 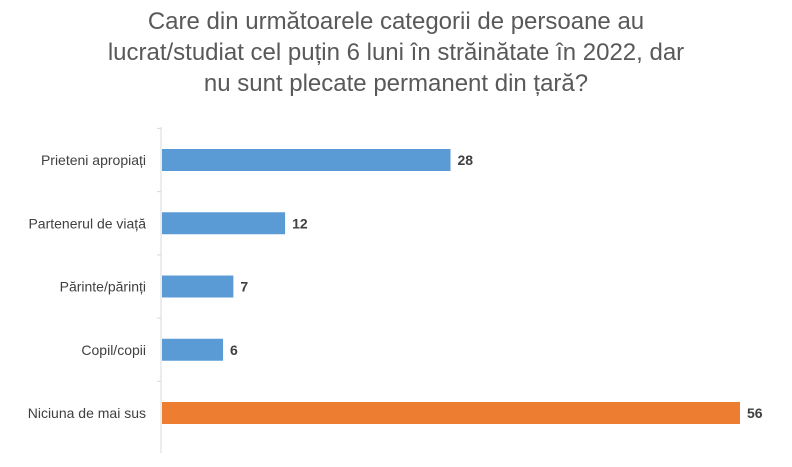 I want to click on chart-title-line-3: nu sunt plecate permanent din țară?, so click(x=396, y=83).